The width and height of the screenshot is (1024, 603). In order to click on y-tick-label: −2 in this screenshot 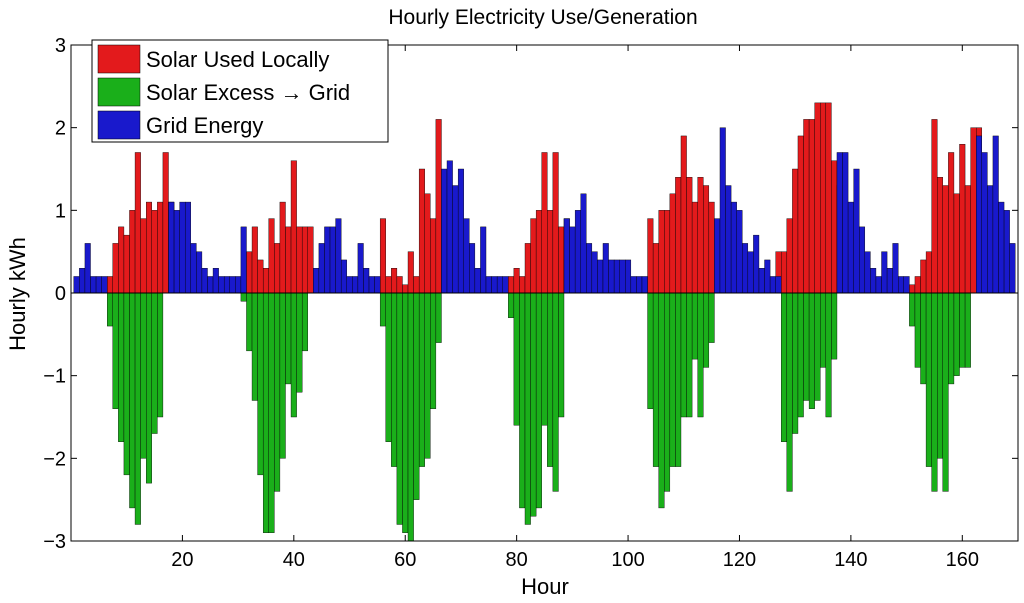, I will do `click(54, 459)`.